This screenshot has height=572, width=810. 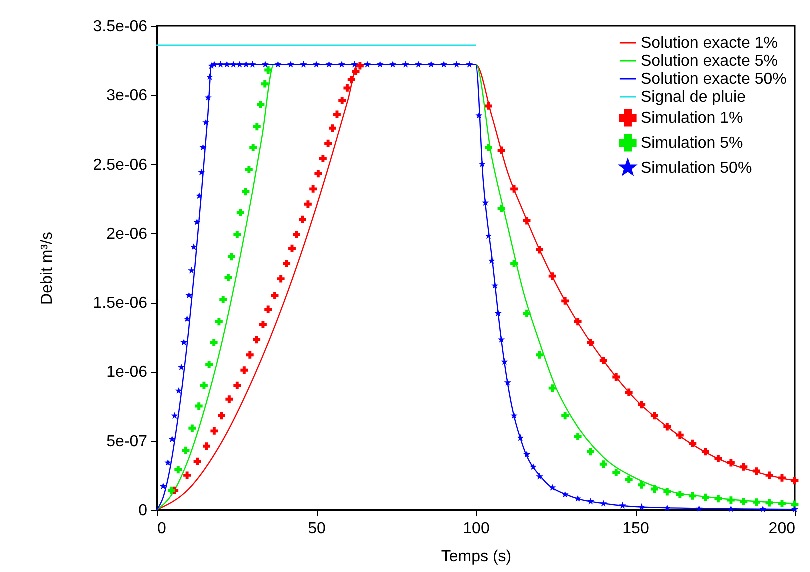 What do you see at coordinates (317, 529) in the screenshot?
I see `x-tick-label: 50` at bounding box center [317, 529].